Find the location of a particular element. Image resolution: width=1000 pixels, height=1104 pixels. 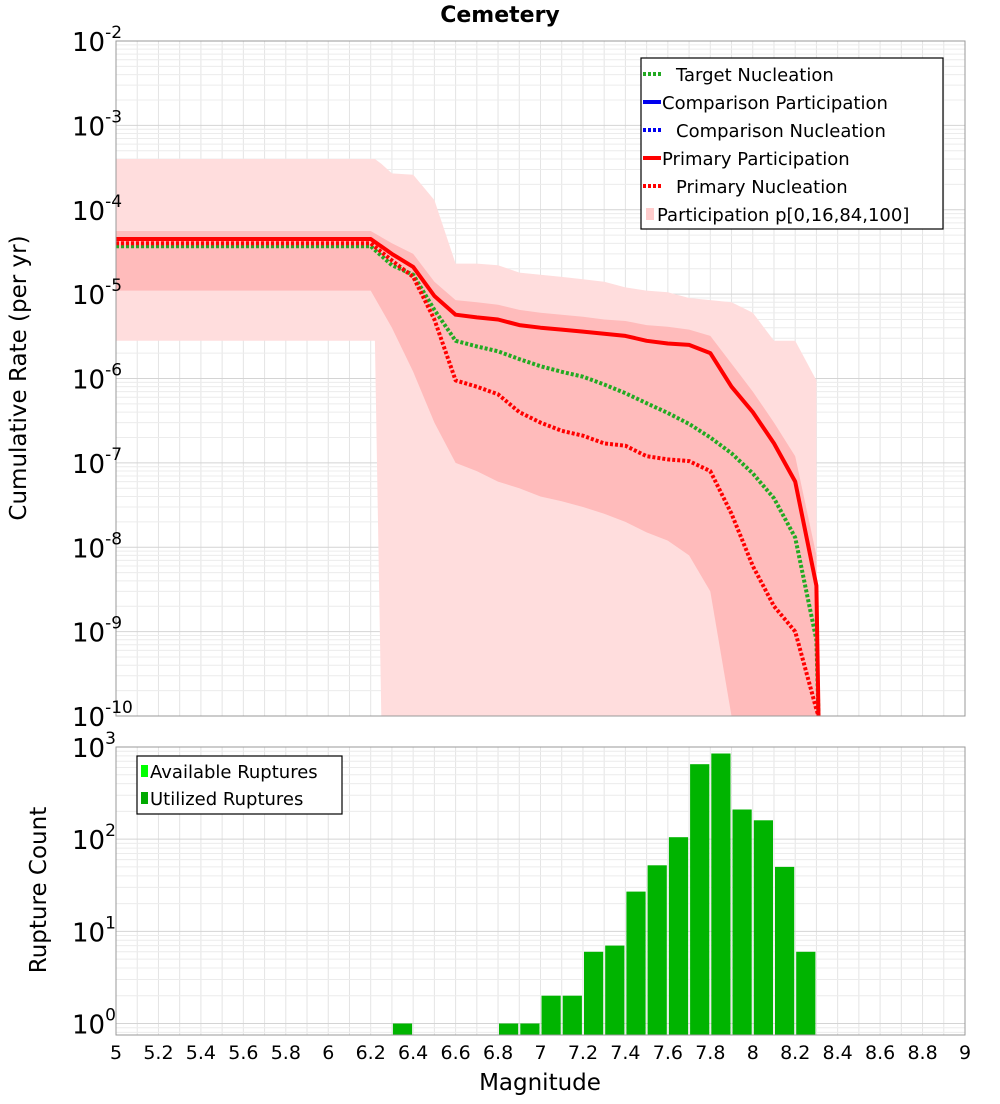

legend-count: Available Ruptures Utilized Ruptures is located at coordinates (239, 785).